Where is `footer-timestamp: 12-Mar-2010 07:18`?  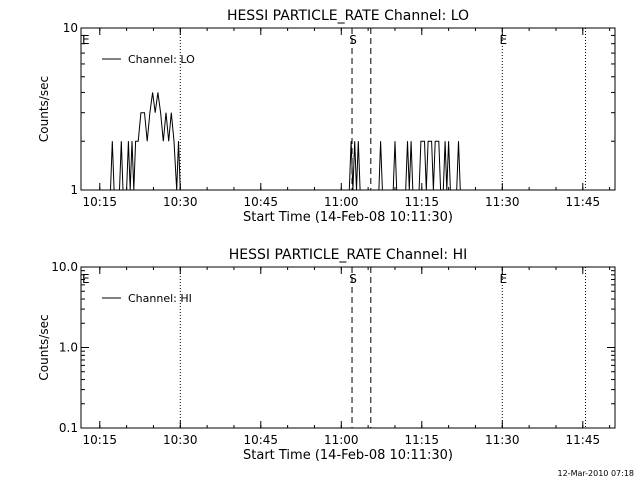 footer-timestamp: 12-Mar-2010 07:18 is located at coordinates (596, 473).